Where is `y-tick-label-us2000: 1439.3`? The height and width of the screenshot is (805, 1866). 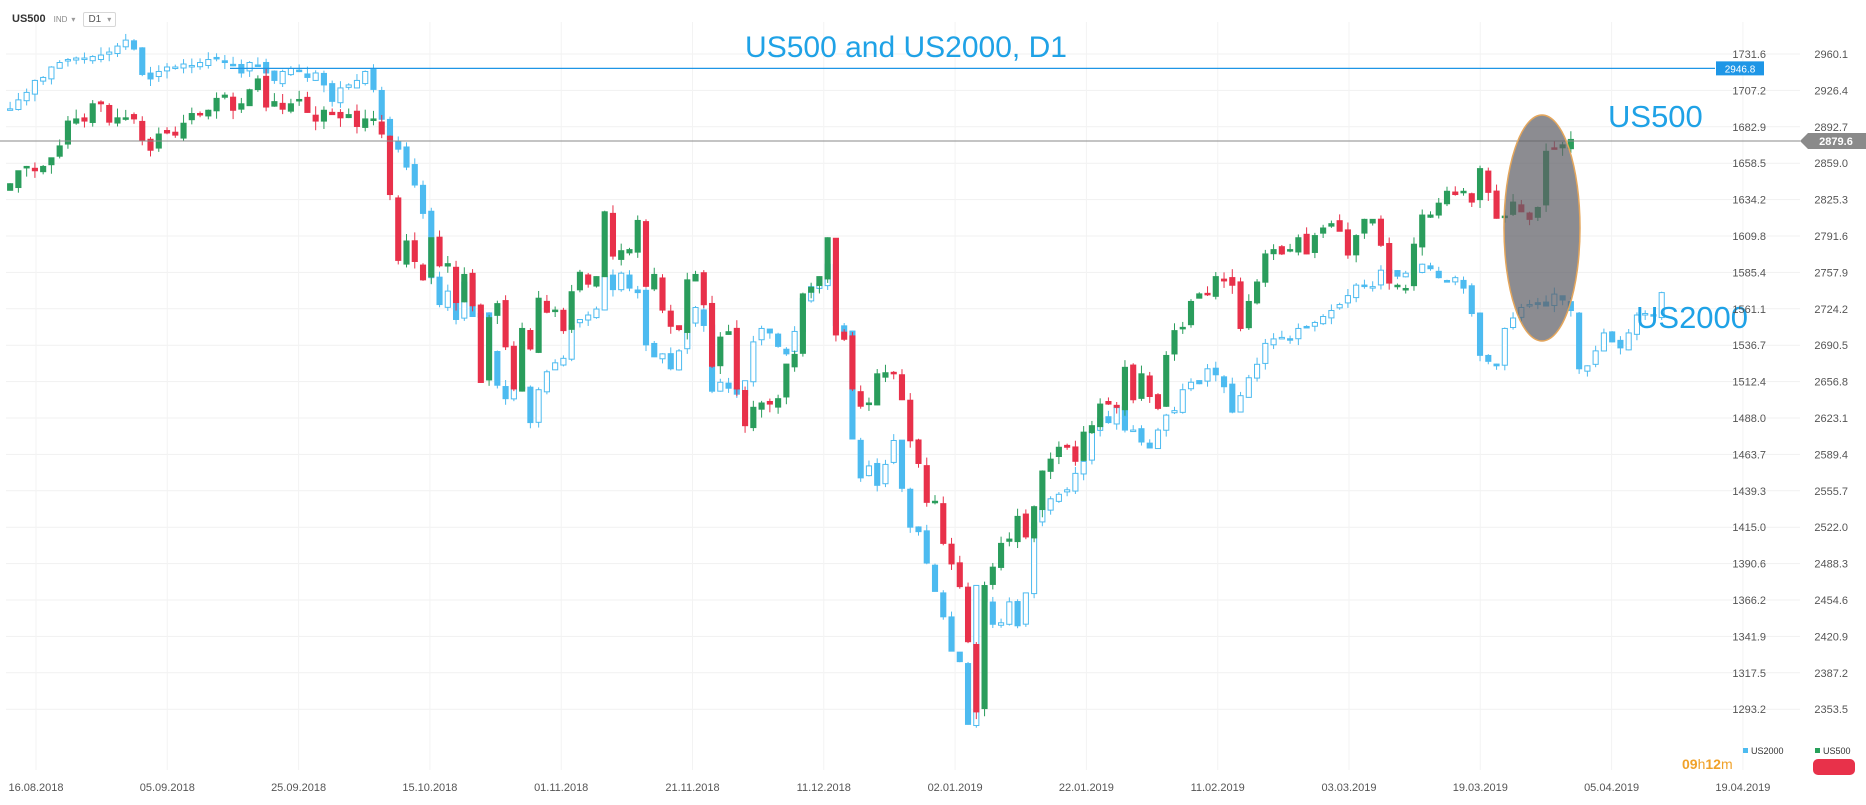
y-tick-label-us2000: 1439.3 is located at coordinates (1749, 492).